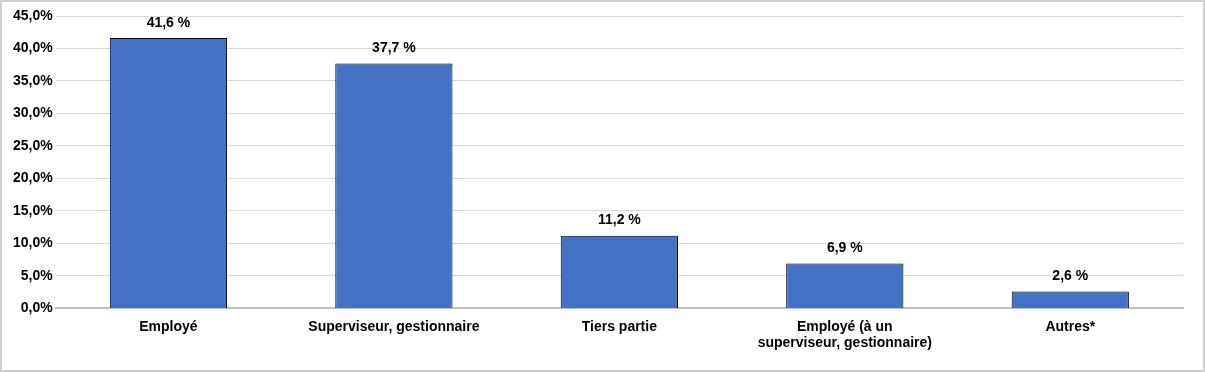 The height and width of the screenshot is (372, 1205). I want to click on data-label: 6,9 %, so click(845, 247).